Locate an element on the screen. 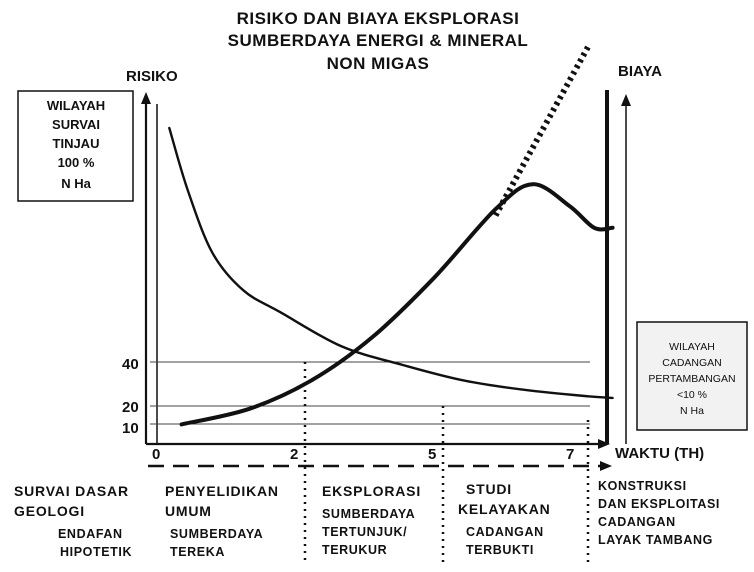 Image resolution: width=754 pixels, height=572 pixels. chart-title-line-1: RISIKO DAN BIAYA EKSPLORASI is located at coordinates (378, 18).